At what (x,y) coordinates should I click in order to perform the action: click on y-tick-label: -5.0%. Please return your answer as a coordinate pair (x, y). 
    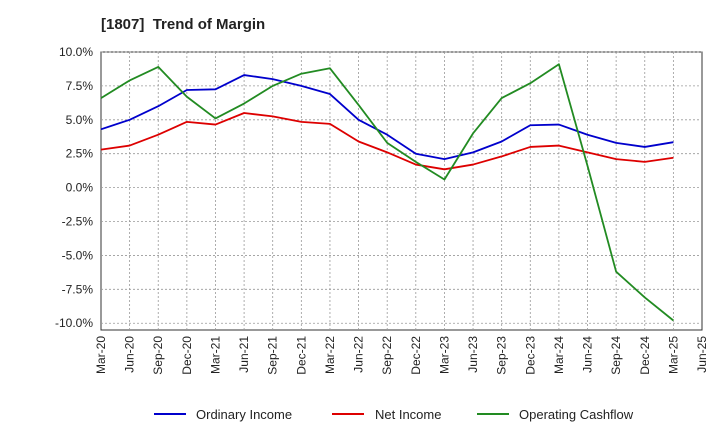
    Looking at the image, I should click on (78, 255).